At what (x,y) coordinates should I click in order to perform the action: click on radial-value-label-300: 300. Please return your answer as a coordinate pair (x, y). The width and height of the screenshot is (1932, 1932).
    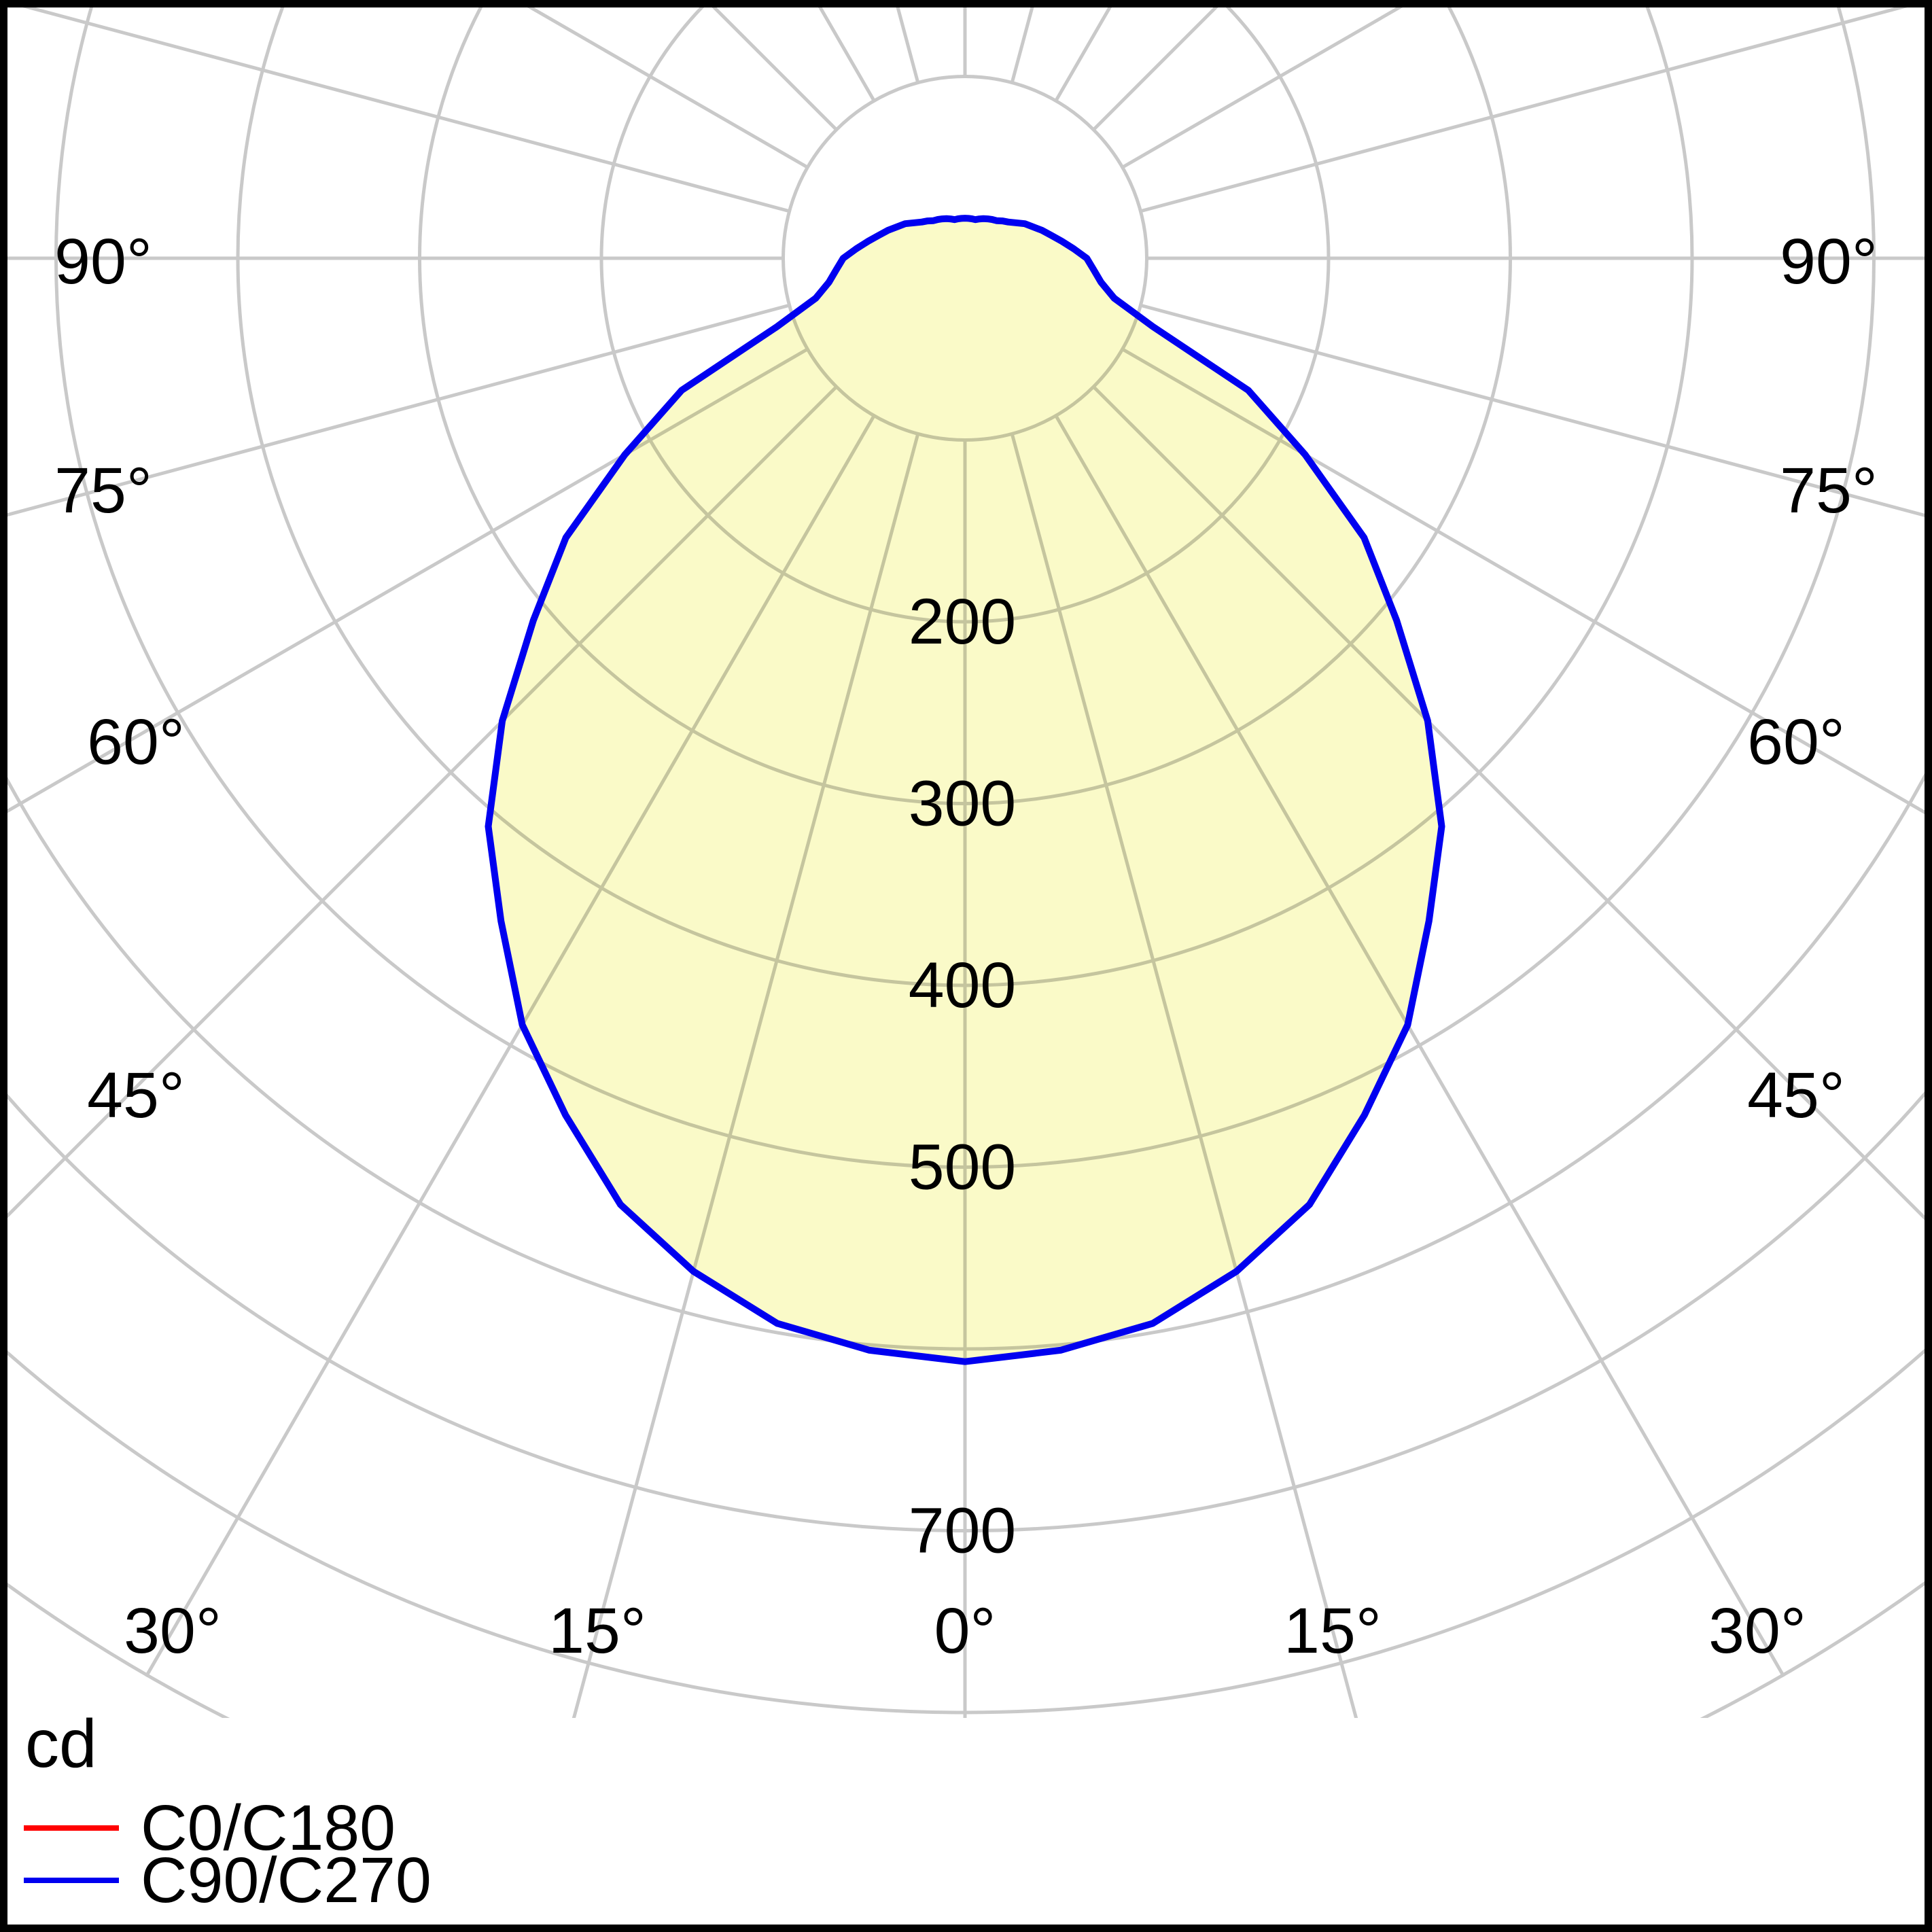
    Looking at the image, I should click on (963, 804).